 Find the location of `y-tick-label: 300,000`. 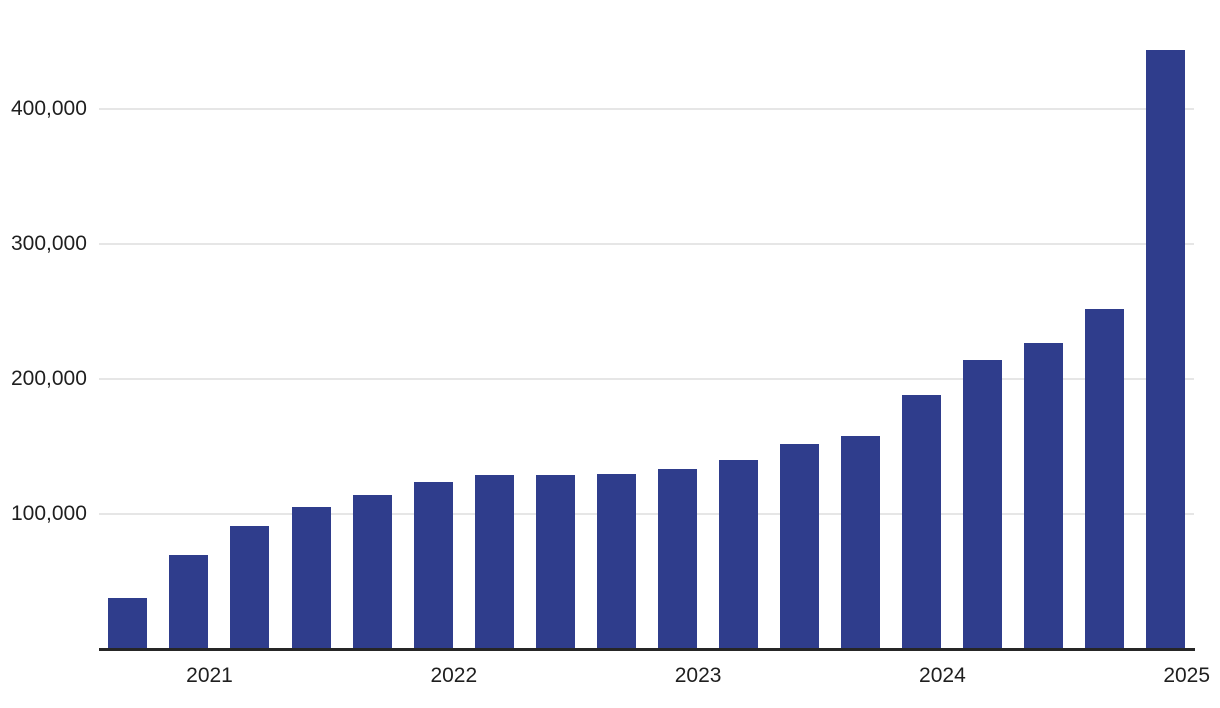

y-tick-label: 300,000 is located at coordinates (49, 243).